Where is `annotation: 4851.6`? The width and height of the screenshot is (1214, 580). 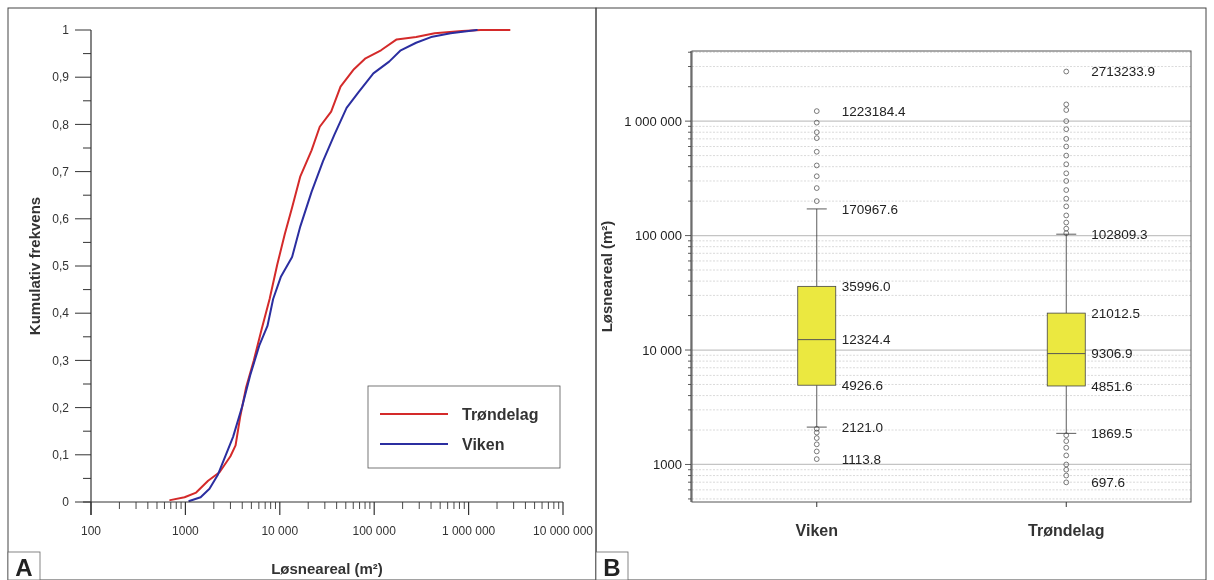 annotation: 4851.6 is located at coordinates (1112, 386).